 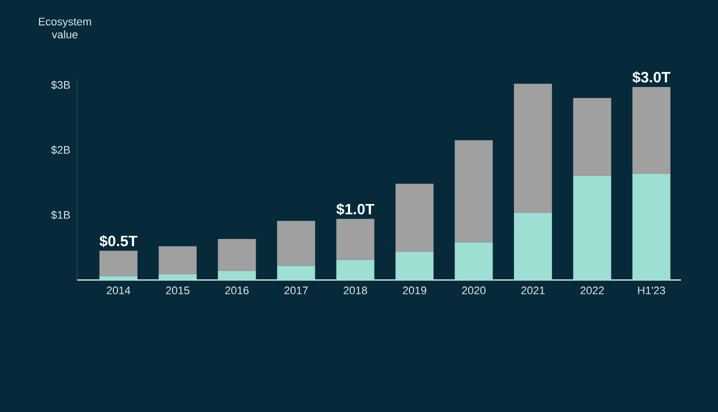 What do you see at coordinates (474, 290) in the screenshot?
I see `x-tick-label: 2020` at bounding box center [474, 290].